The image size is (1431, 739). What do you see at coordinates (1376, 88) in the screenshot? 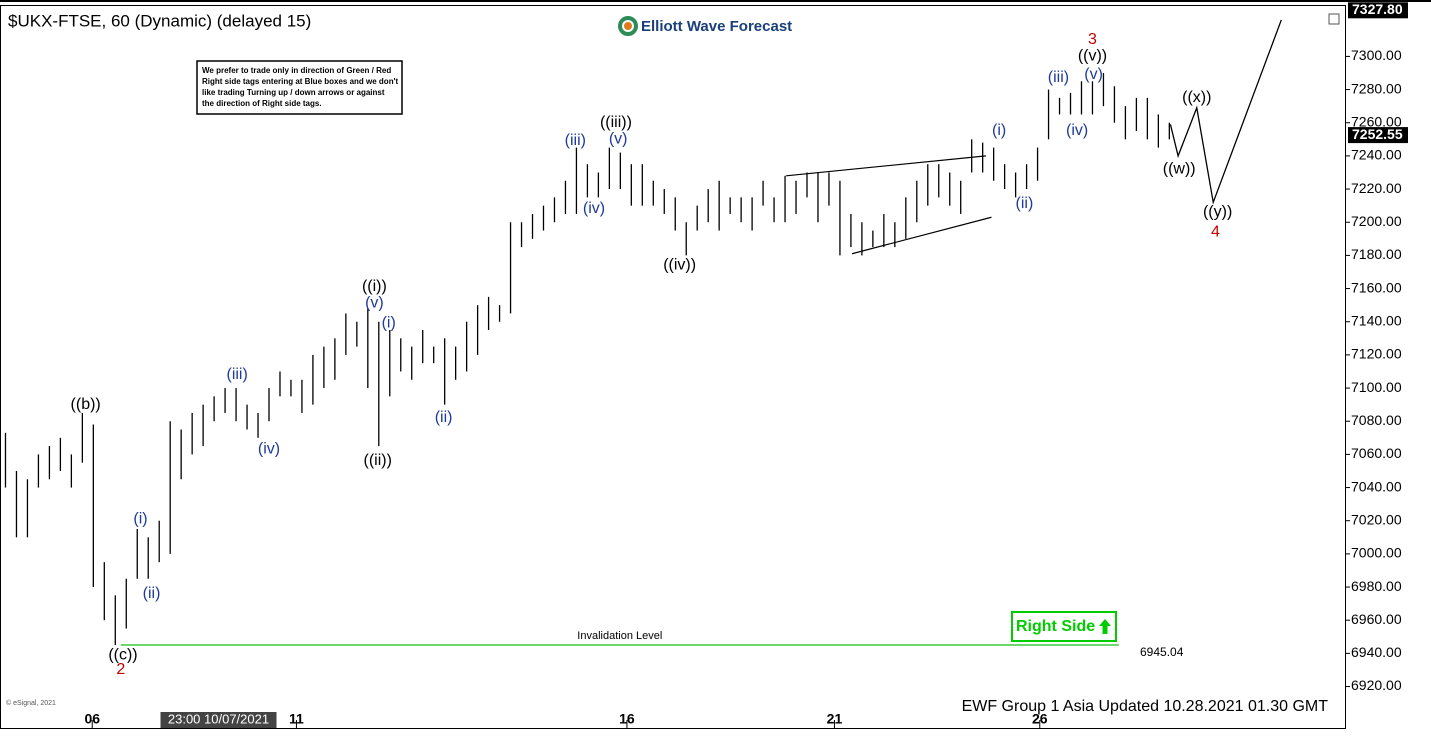
I see `y-tick-label: 7280.00` at bounding box center [1376, 88].